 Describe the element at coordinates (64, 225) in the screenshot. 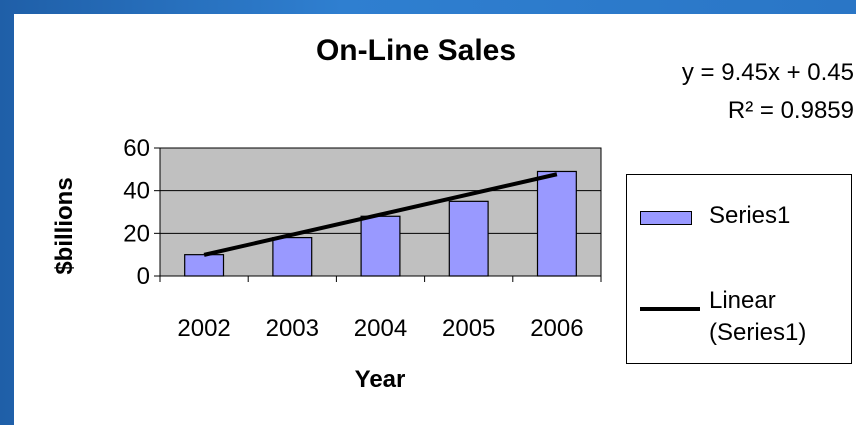

I see `y-axis-title: $billions` at that location.